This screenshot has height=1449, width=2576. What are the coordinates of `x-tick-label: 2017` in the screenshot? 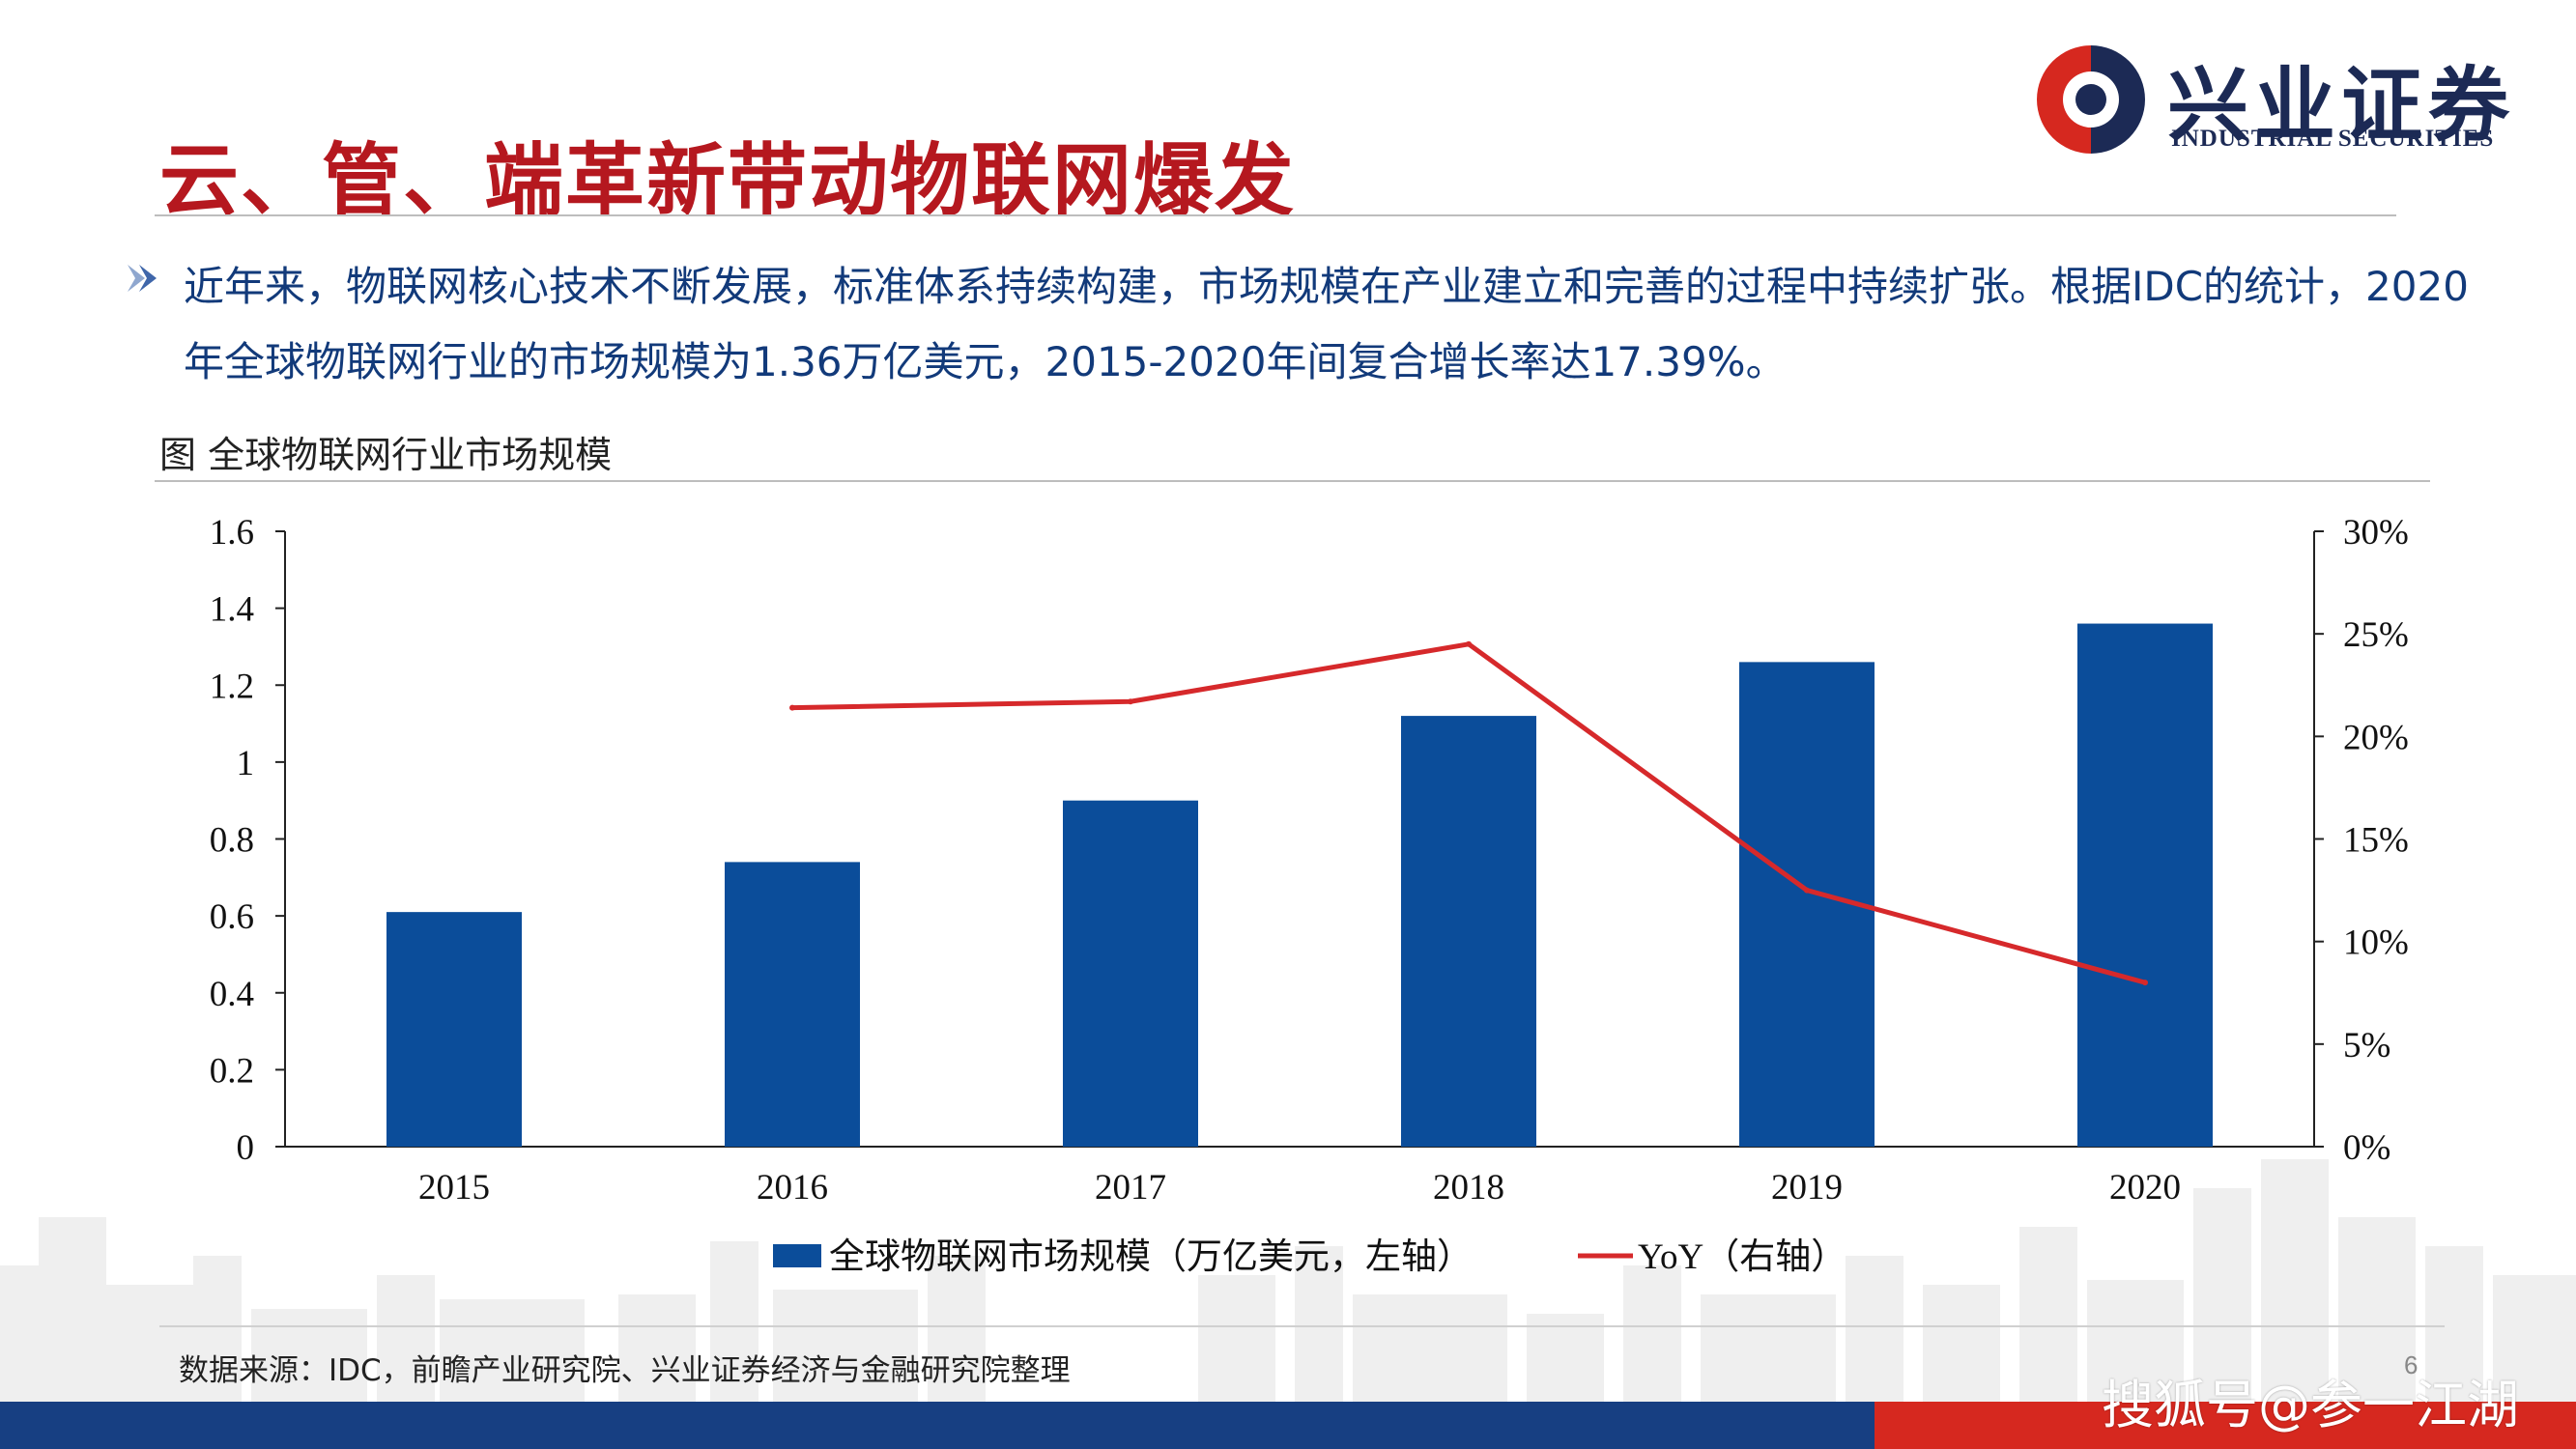 It's located at (1131, 1188).